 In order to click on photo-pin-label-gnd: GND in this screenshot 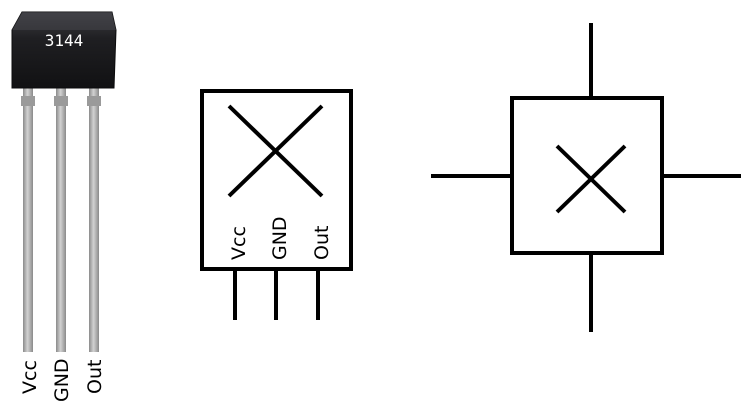, I will do `click(62, 380)`.